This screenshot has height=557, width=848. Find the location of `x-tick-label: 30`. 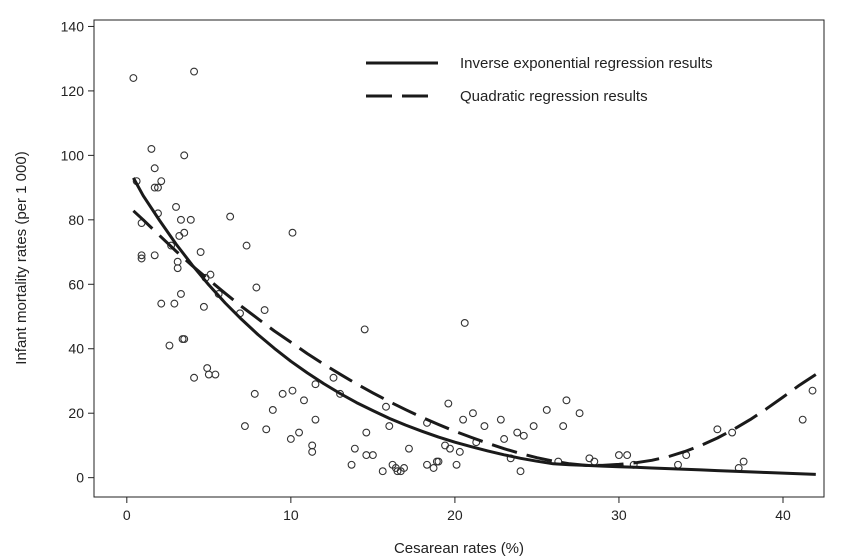

x-tick-label: 30 is located at coordinates (619, 515).